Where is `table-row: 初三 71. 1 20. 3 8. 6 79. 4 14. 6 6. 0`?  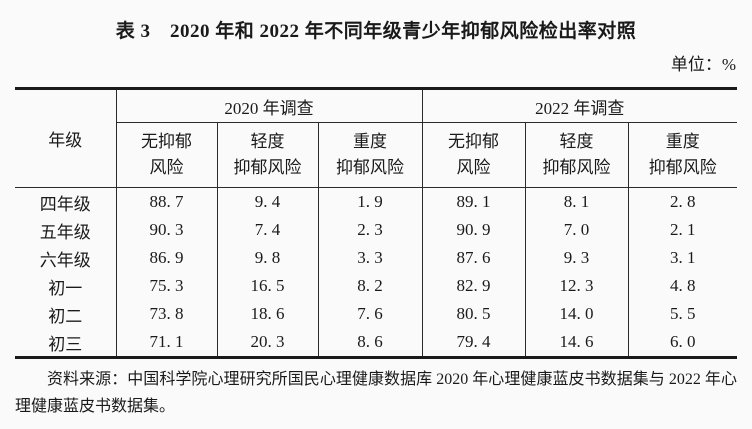
table-row: 初三 71. 1 20. 3 8. 6 79. 4 14. 6 6. 0 is located at coordinates (376, 343).